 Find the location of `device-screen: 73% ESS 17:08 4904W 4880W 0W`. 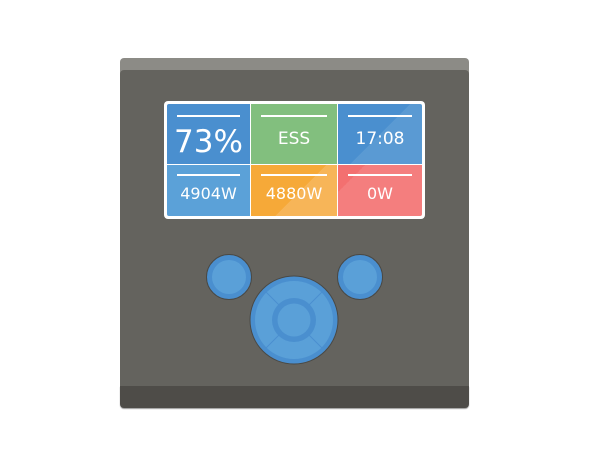

device-screen: 73% ESS 17:08 4904W 4880W 0W is located at coordinates (294, 160).